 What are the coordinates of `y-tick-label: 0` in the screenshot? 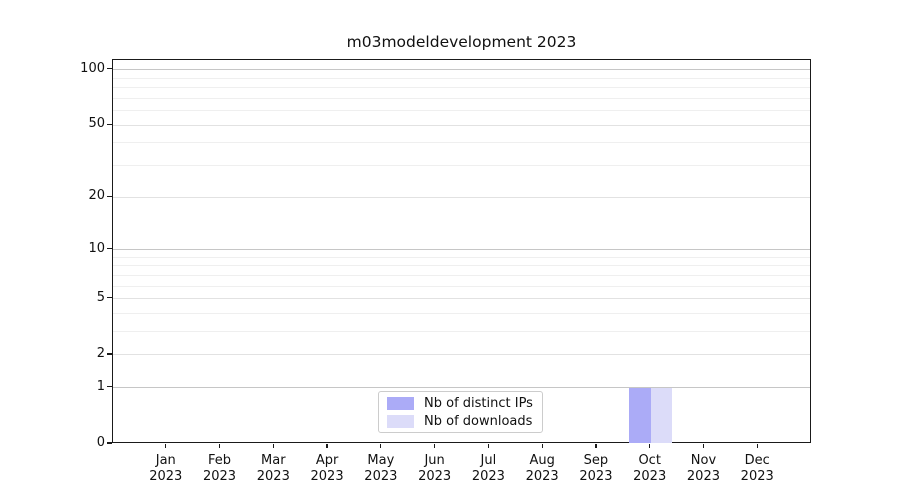 It's located at (100, 442).